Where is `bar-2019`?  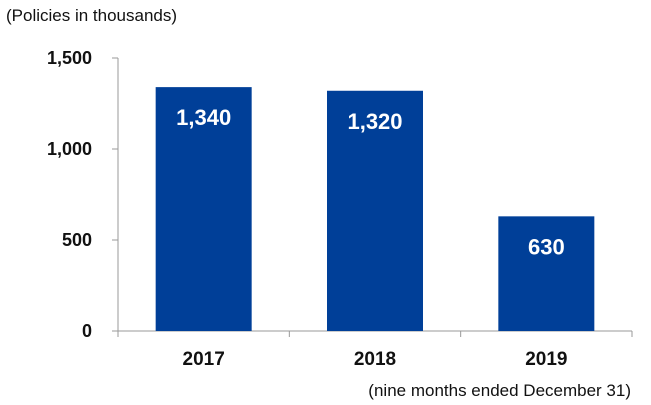 bar-2019 is located at coordinates (546, 273).